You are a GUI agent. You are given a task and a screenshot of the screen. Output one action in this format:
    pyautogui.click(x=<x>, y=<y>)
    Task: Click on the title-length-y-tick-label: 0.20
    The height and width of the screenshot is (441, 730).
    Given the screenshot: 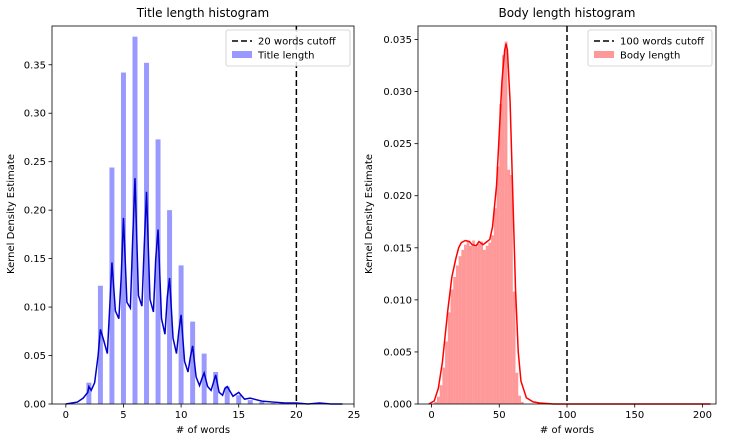 What is the action you would take?
    pyautogui.click(x=35, y=211)
    